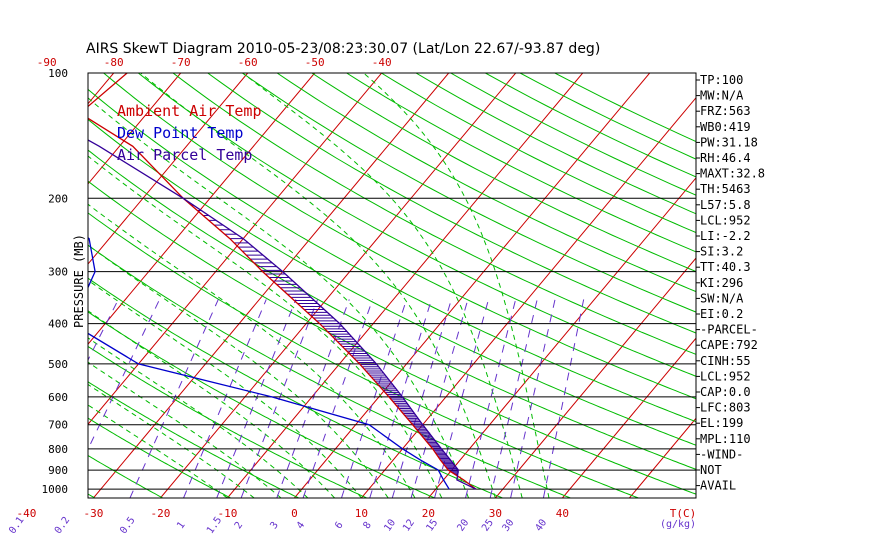 Image resolution: width=870 pixels, height=560 pixels. Describe the element at coordinates (721, 314) in the screenshot. I see `stability-index-label: EI:0.2` at that location.